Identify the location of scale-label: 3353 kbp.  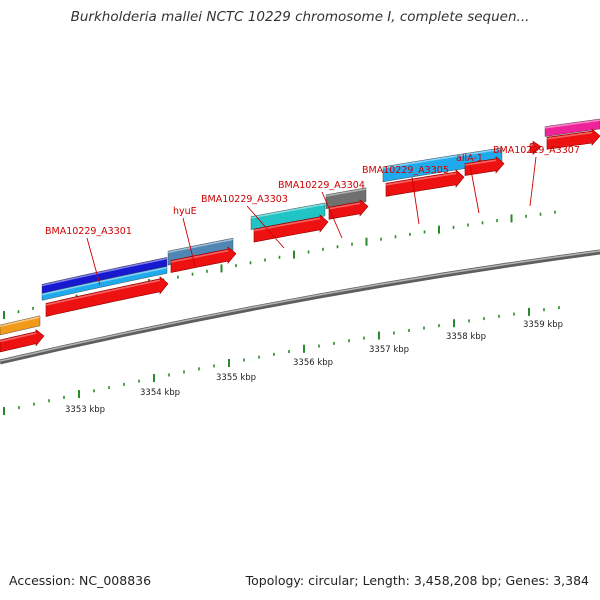
(85, 410).